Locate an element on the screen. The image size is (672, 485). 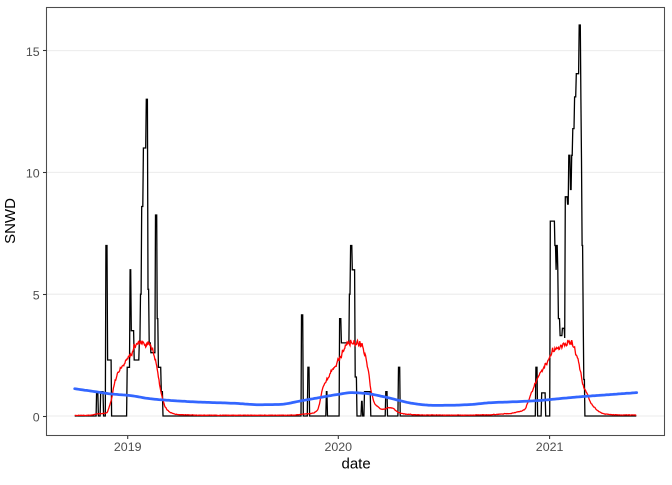
svg-text: 2021 is located at coordinates (550, 447).